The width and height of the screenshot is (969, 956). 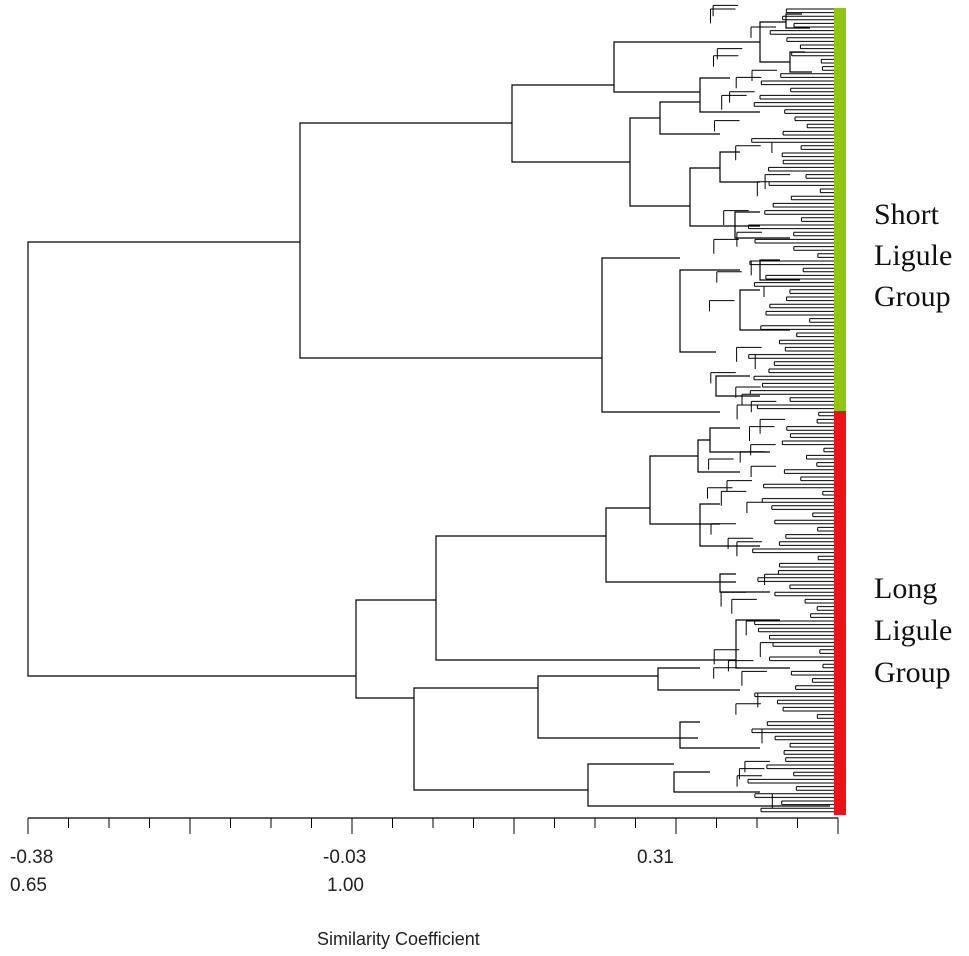 I want to click on long-group-branch, so click(x=395, y=649).